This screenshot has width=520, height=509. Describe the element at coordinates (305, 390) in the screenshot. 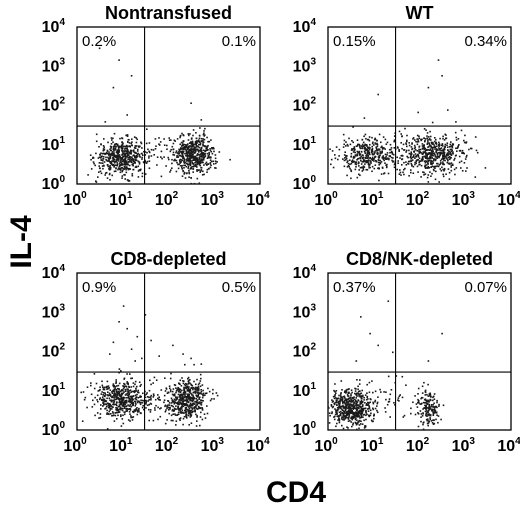

I see `y-tick-label: 10¹` at that location.